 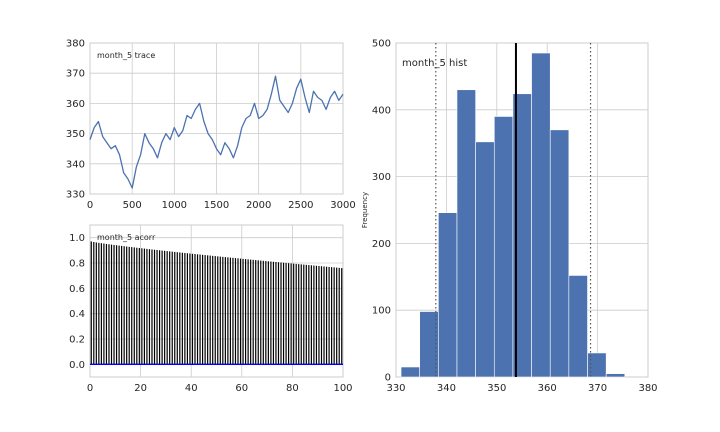 I want to click on trace-line, so click(x=216, y=132).